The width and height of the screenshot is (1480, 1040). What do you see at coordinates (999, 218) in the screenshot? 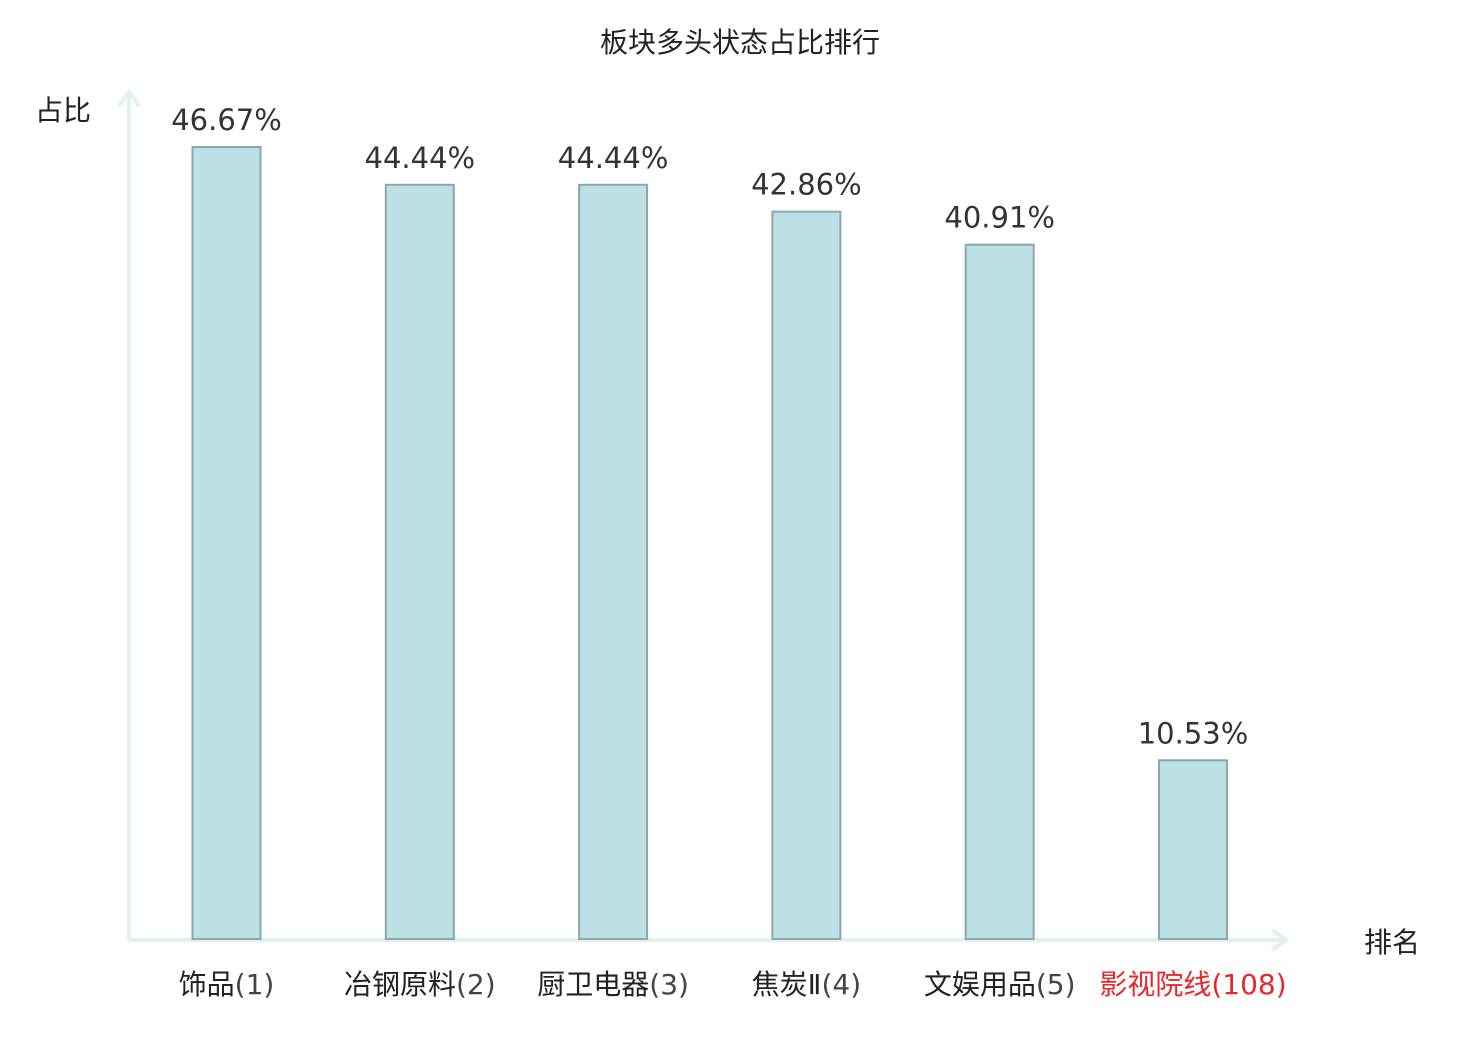
I see `value-label: 40.91%` at bounding box center [999, 218].